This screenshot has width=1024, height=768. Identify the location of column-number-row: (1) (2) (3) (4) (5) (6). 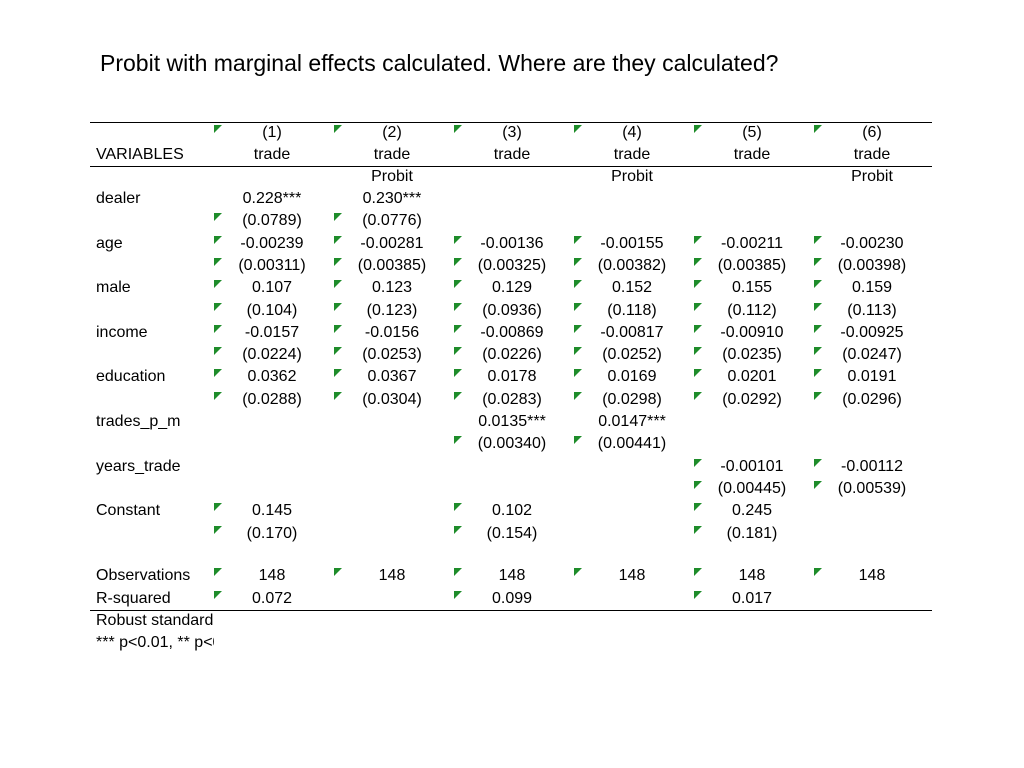
(511, 133).